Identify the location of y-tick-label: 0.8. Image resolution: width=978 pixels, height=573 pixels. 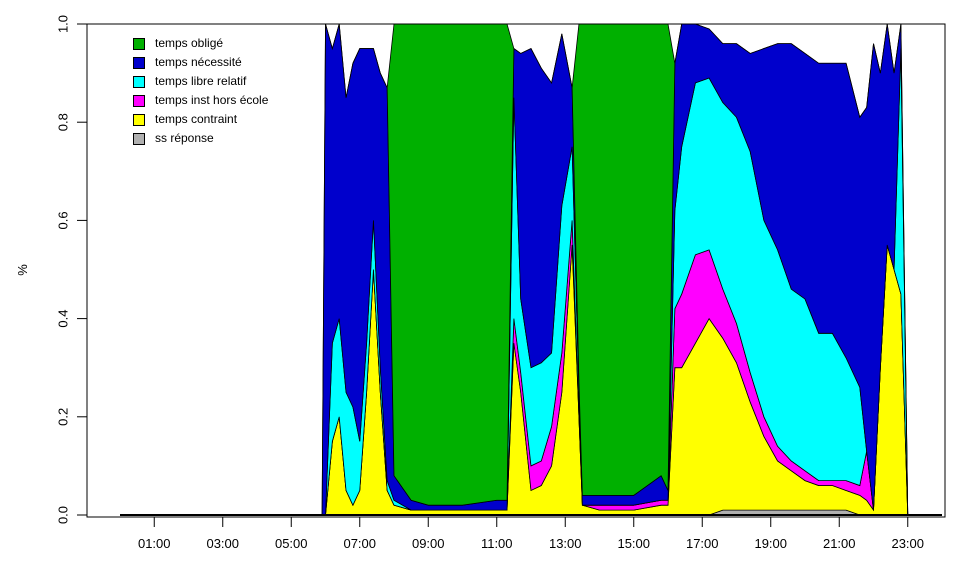
(62, 122).